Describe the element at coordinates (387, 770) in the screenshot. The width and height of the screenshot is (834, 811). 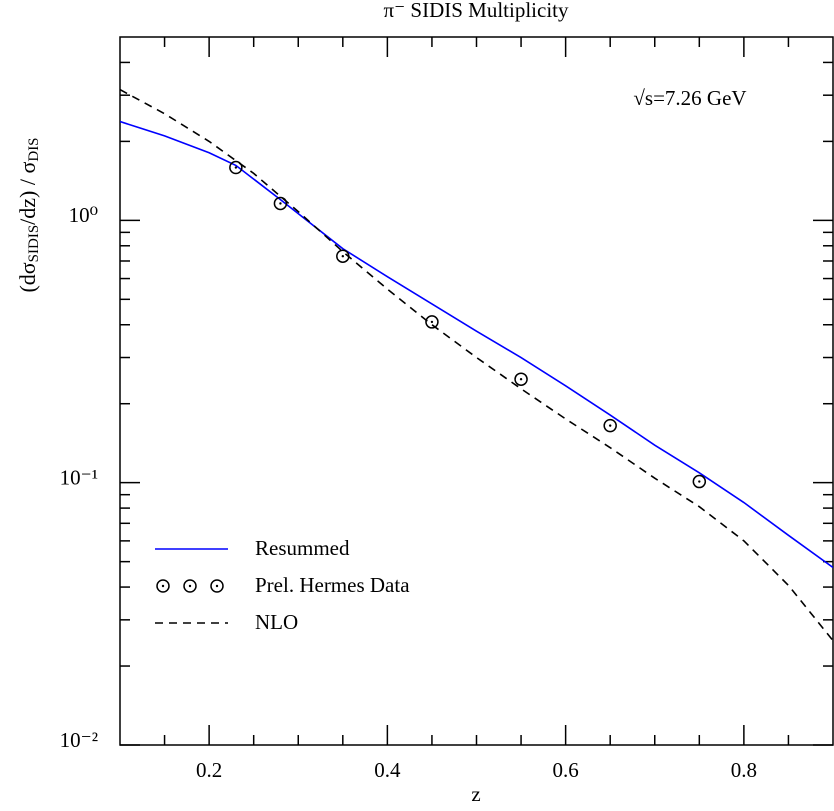
I see `x-tick-label: 0.4` at that location.